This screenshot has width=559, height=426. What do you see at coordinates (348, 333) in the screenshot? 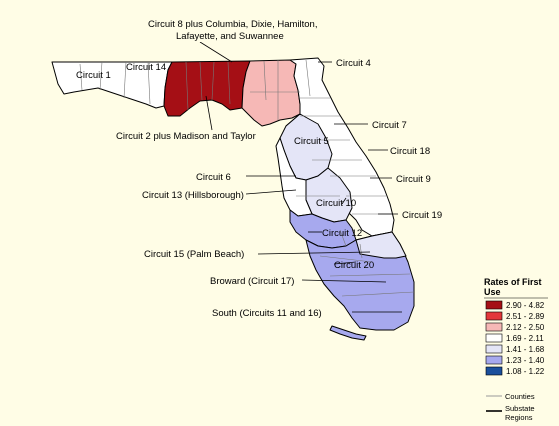
I see `region-keys` at bounding box center [348, 333].